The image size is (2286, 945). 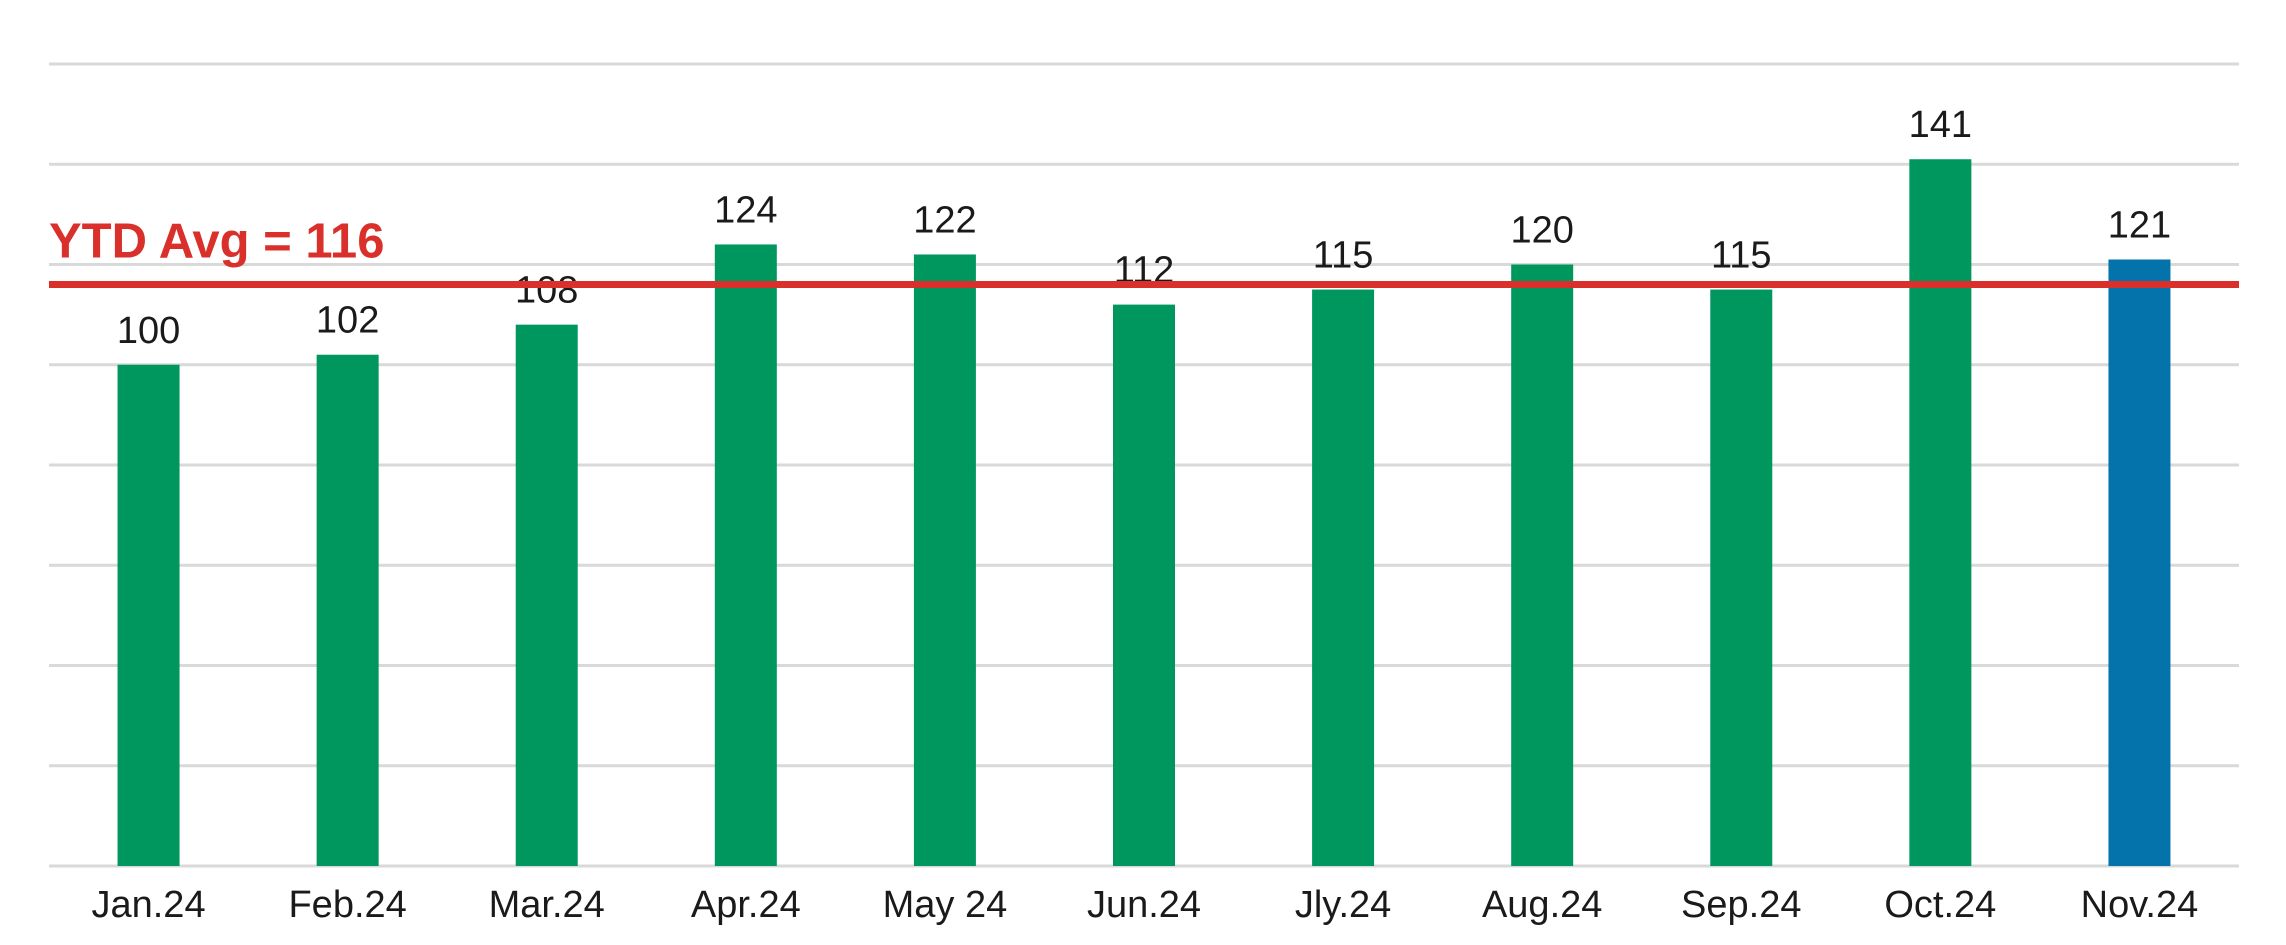 What do you see at coordinates (347, 905) in the screenshot?
I see `category-label: Feb.24` at bounding box center [347, 905].